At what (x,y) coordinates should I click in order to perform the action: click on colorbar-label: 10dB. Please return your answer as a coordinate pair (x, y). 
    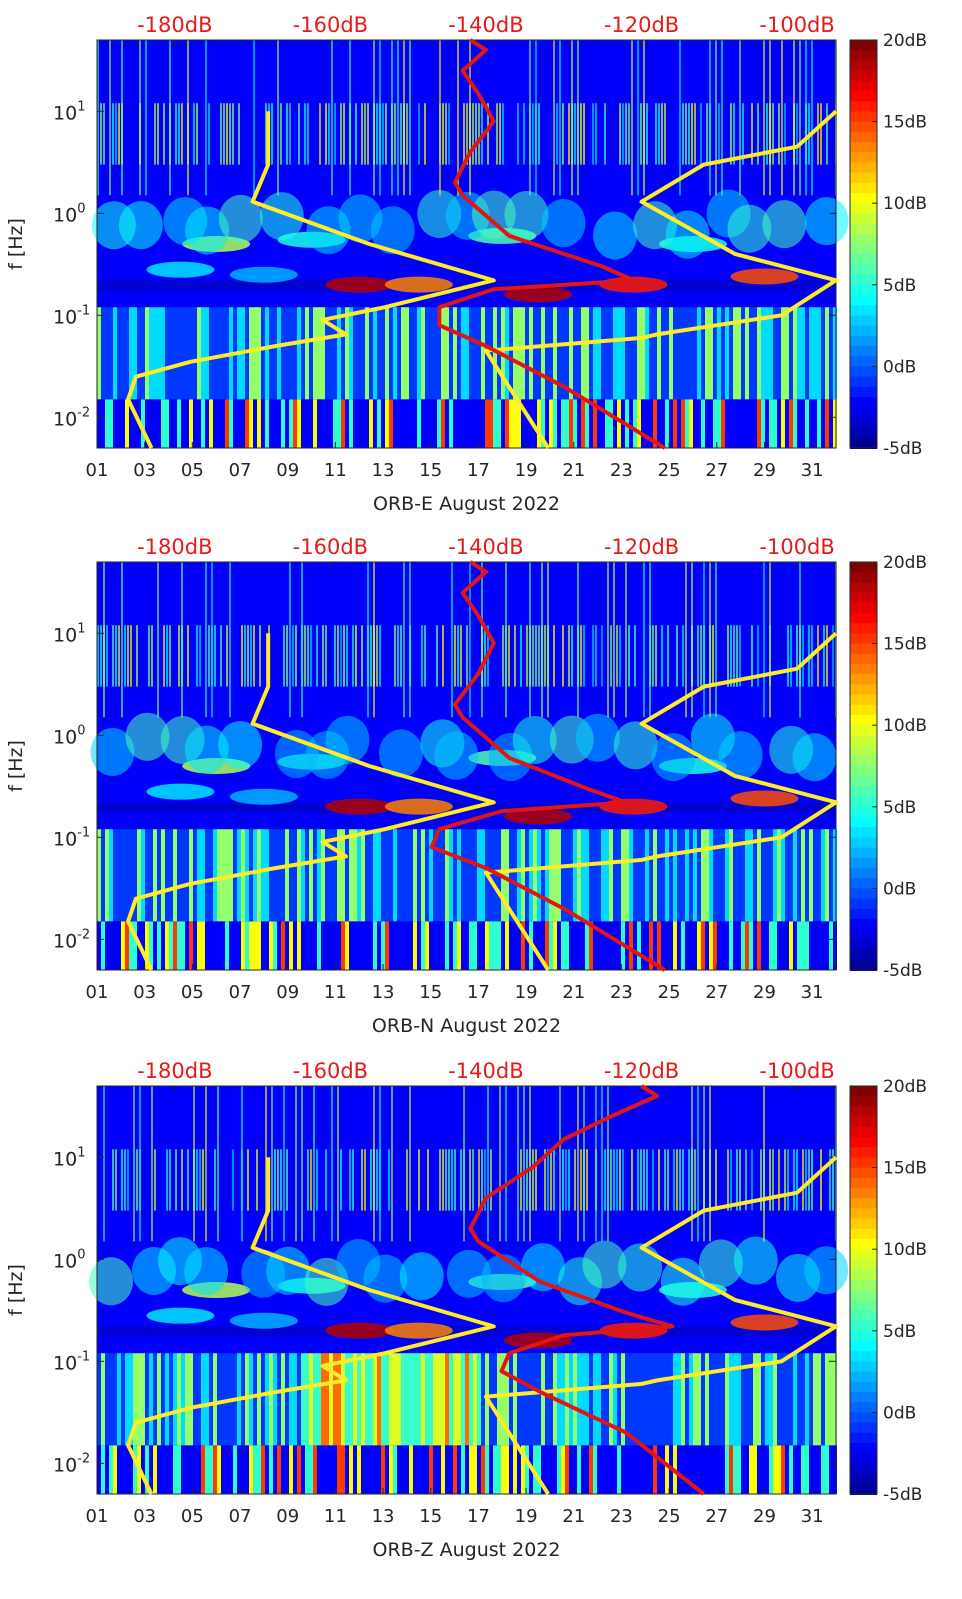
    Looking at the image, I should click on (905, 726).